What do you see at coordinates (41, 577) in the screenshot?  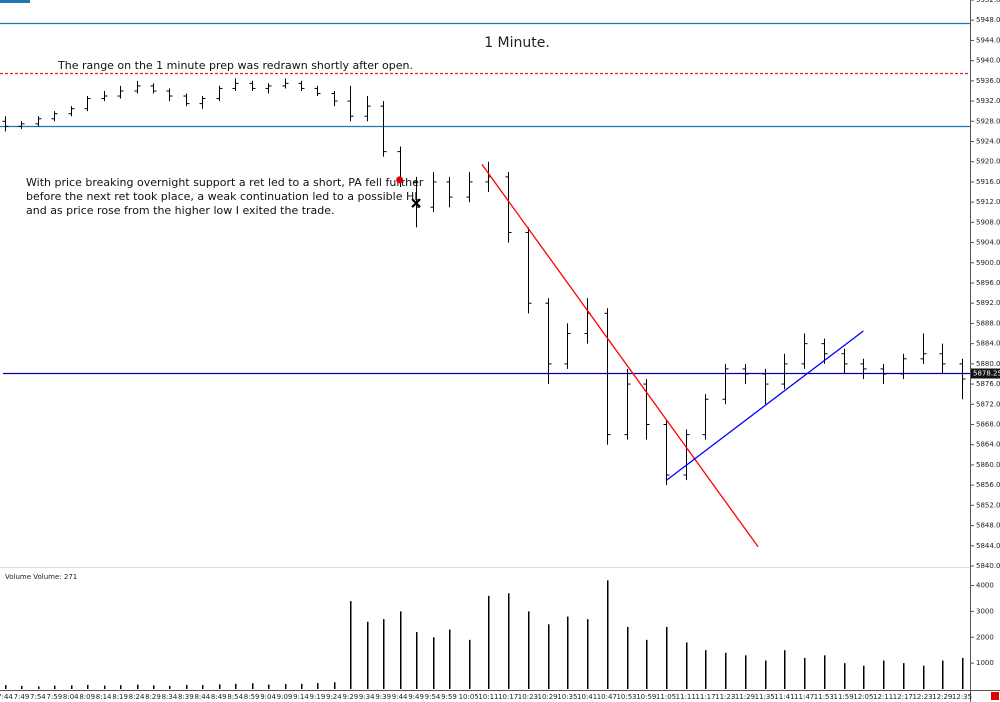 I see `volume-label: Volume Volume: 271` at bounding box center [41, 577].